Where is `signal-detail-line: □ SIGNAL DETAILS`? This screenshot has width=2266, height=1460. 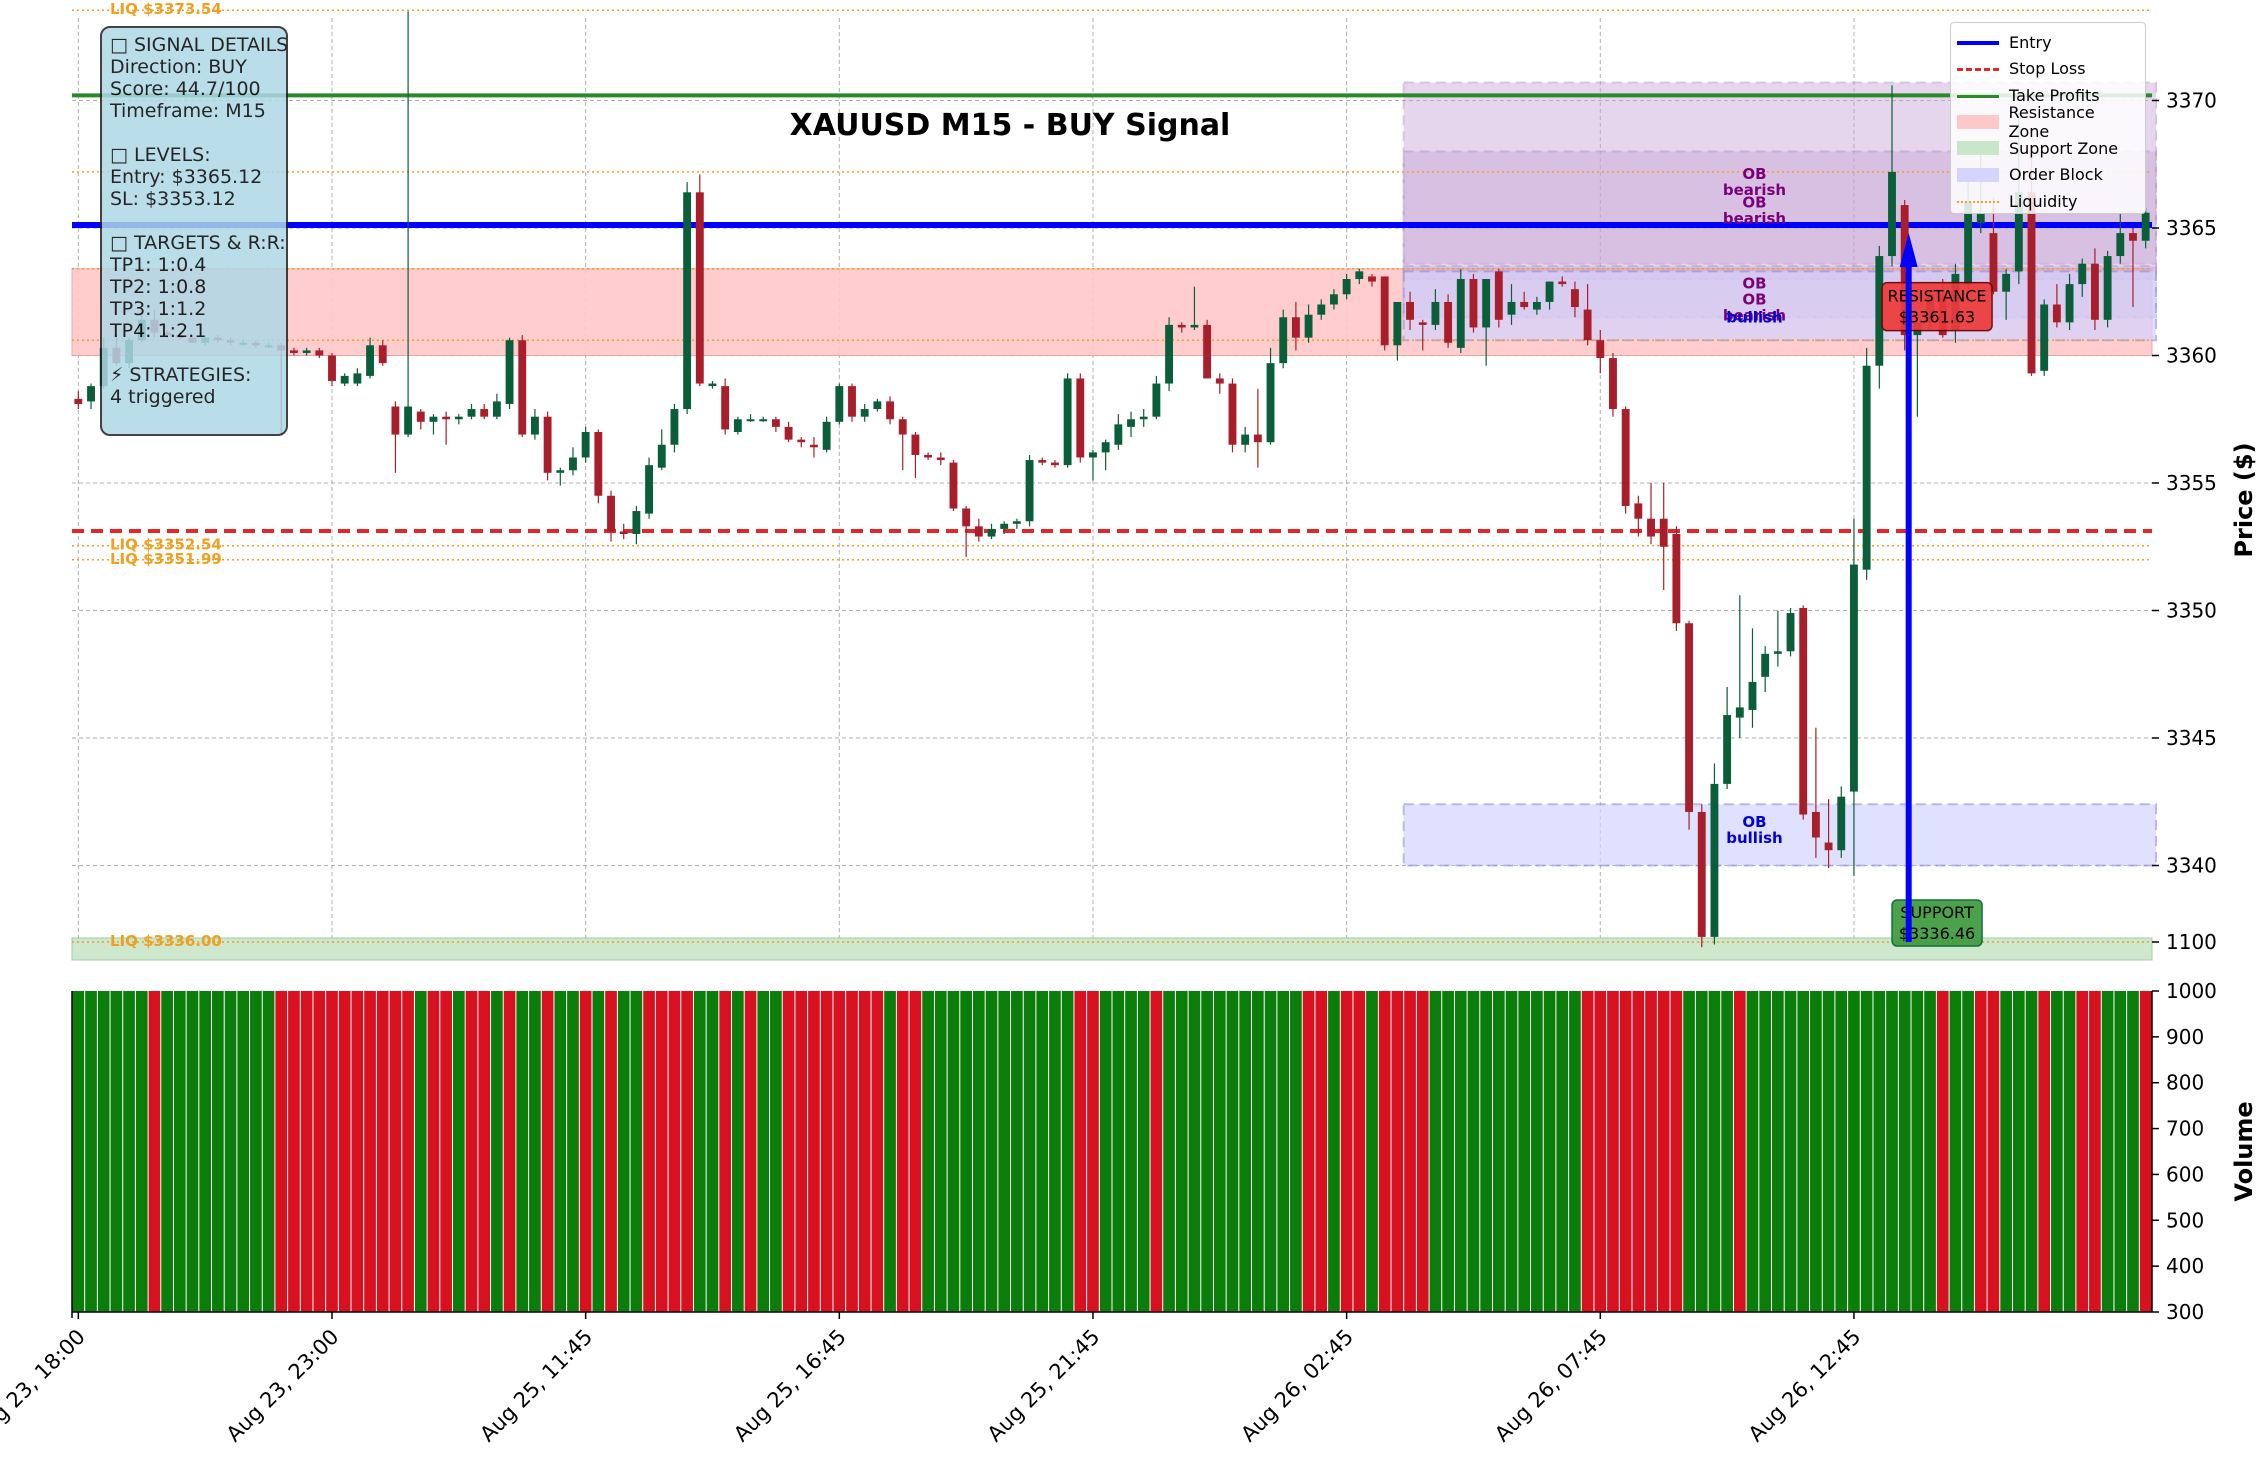 signal-detail-line: □ SIGNAL DETAILS is located at coordinates (199, 45).